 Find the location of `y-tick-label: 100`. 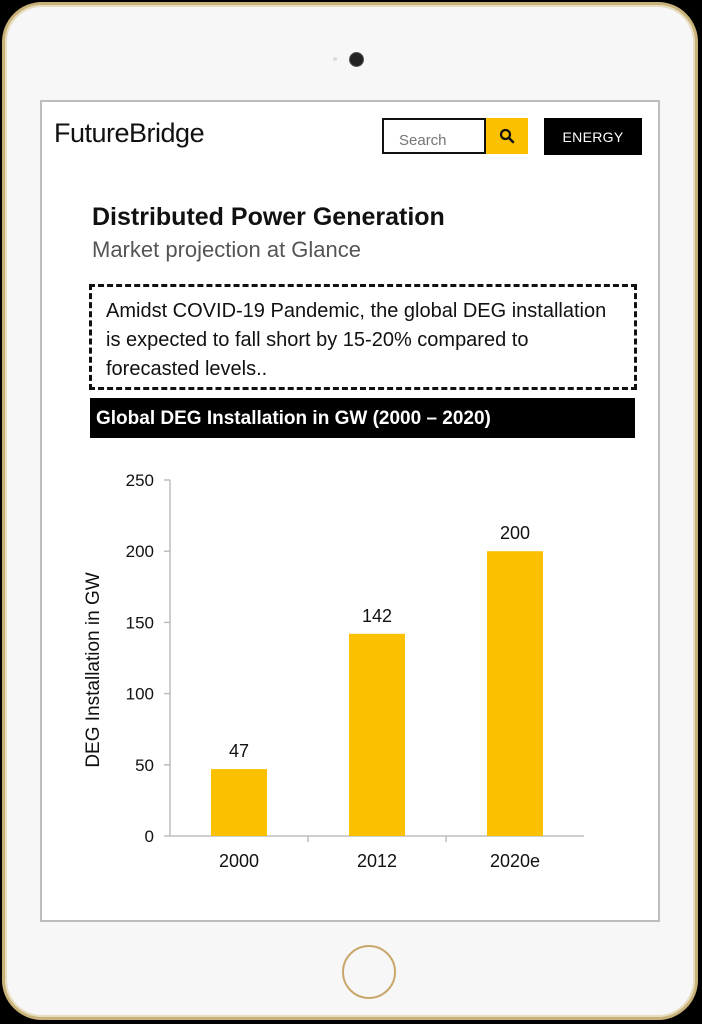

y-tick-label: 100 is located at coordinates (140, 694).